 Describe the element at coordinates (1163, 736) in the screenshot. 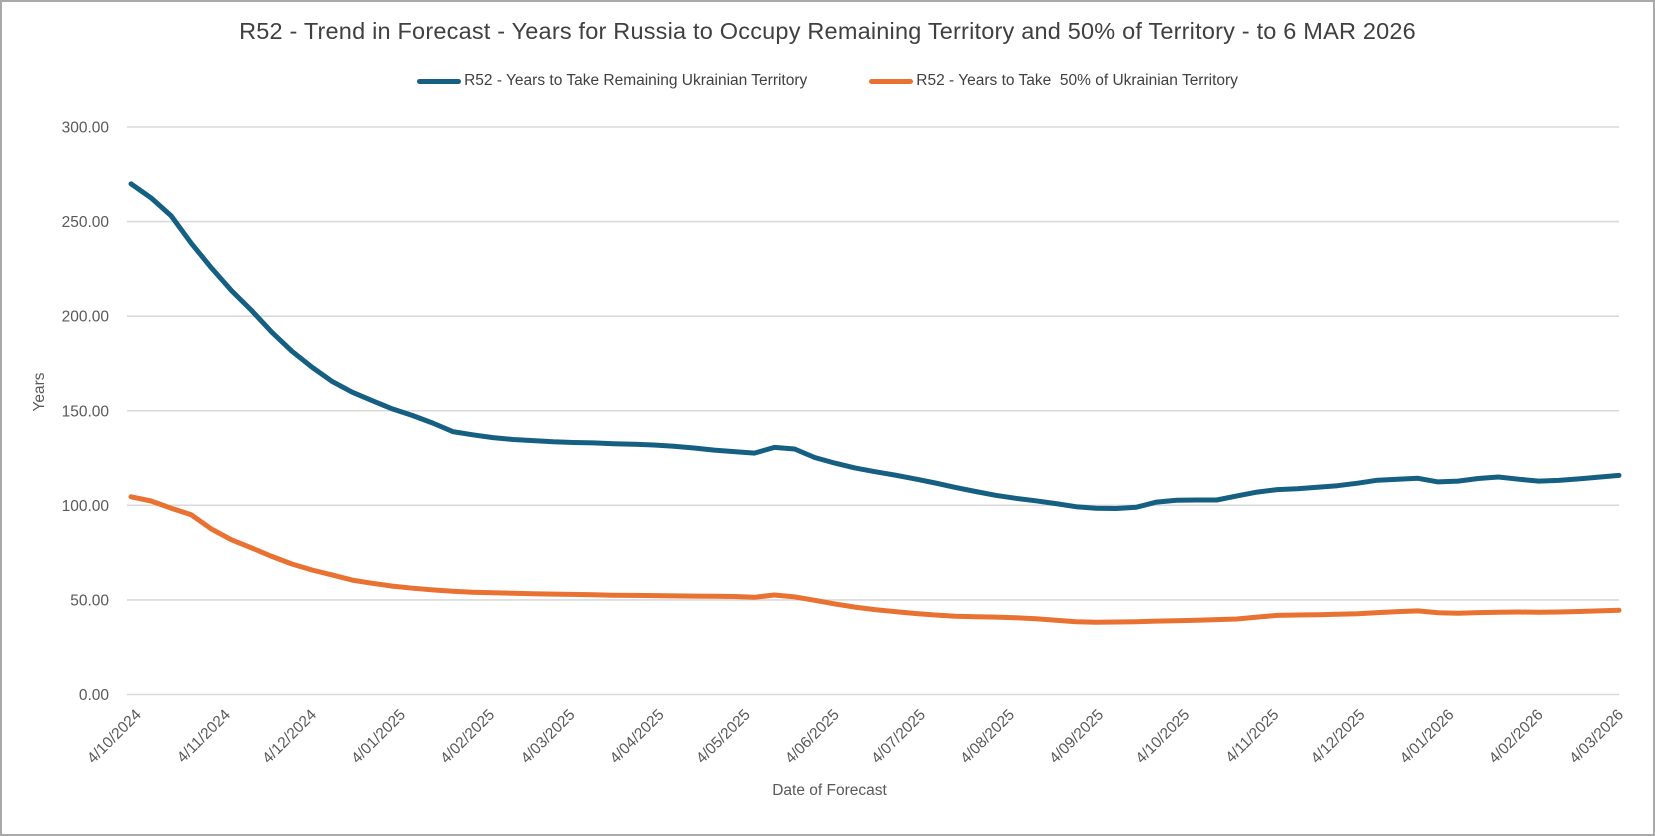

I see `x-tick-label: 4/10/2025` at that location.